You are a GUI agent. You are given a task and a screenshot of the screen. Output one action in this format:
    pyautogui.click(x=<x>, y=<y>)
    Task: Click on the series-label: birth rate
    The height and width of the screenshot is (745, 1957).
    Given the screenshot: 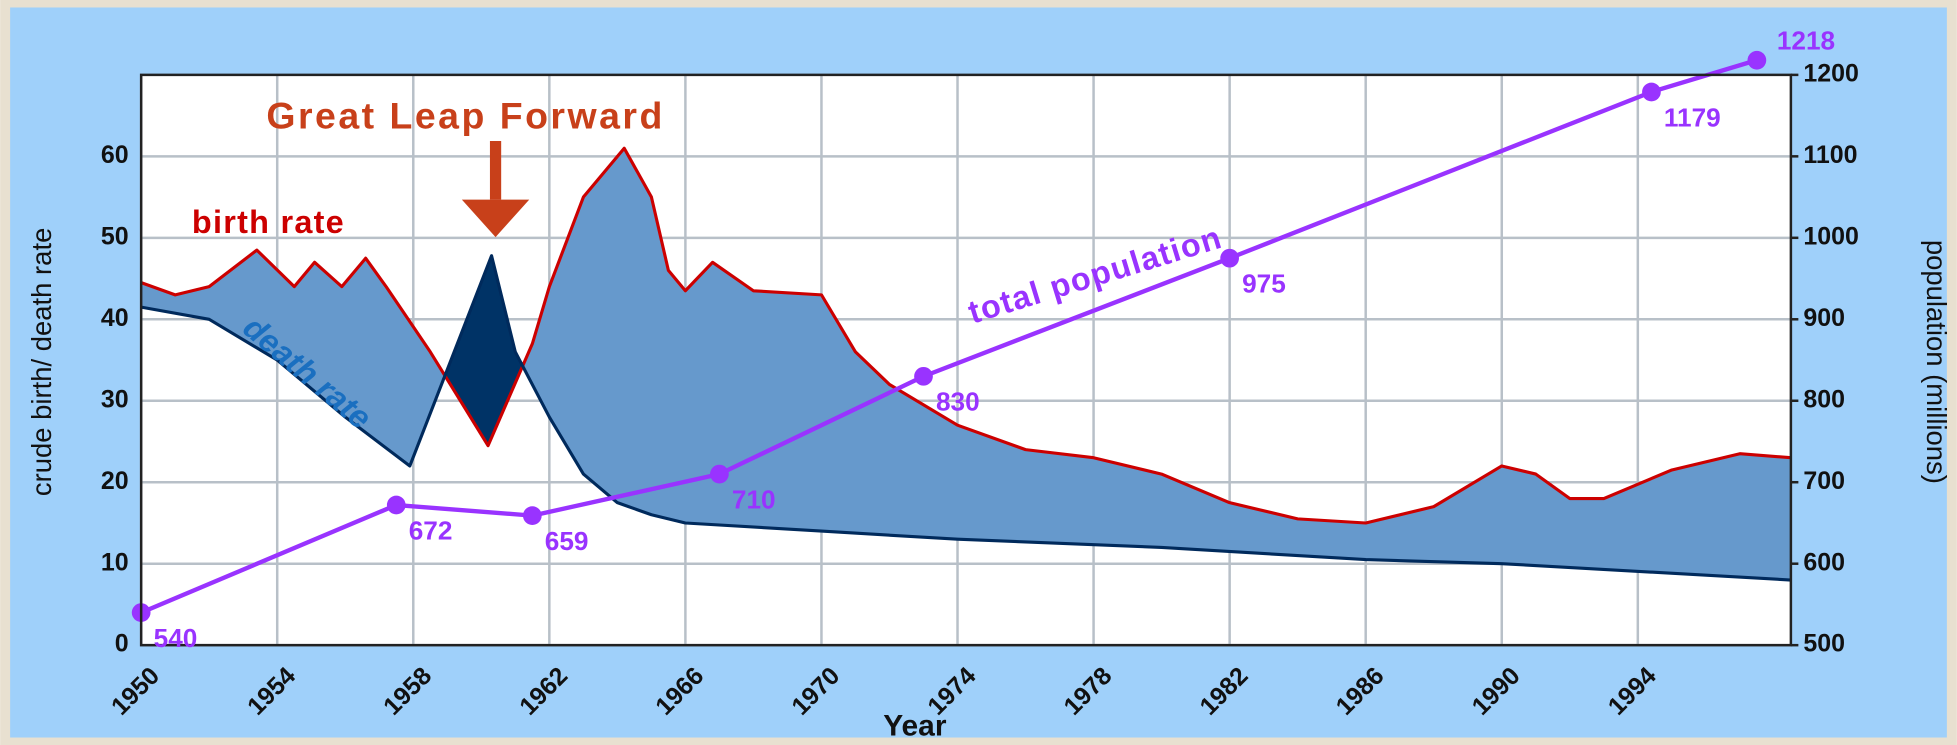 What is the action you would take?
    pyautogui.click(x=268, y=222)
    